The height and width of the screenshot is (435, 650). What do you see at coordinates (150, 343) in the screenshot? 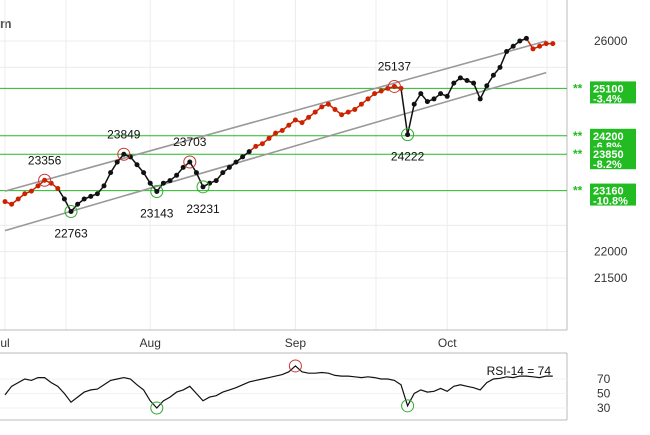
I see `x-tick-label: Aug` at bounding box center [150, 343].